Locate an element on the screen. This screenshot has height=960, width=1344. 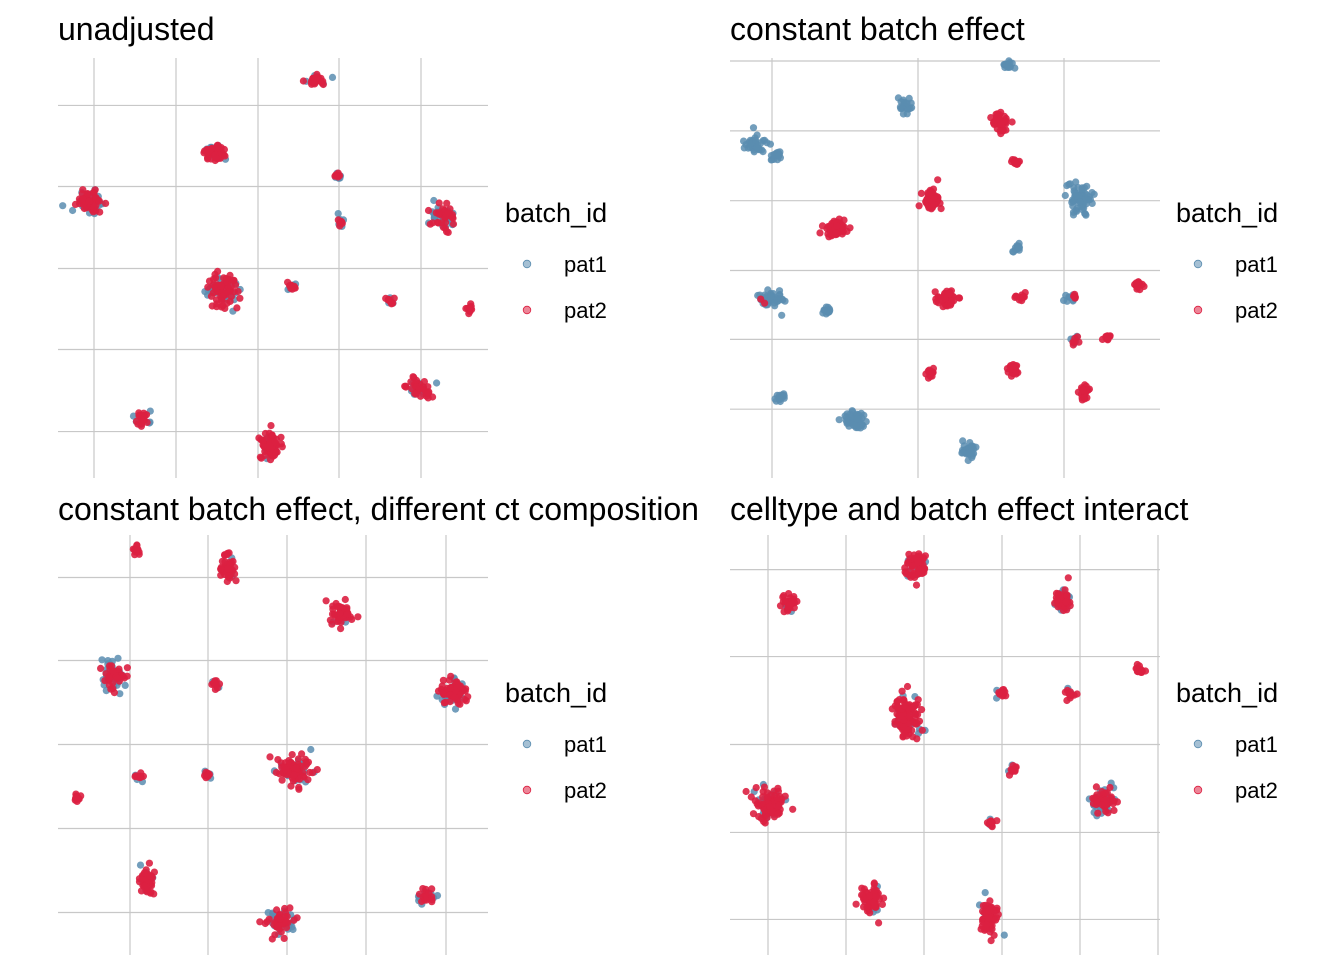
panel-title: constant batch effect is located at coordinates (877, 29).